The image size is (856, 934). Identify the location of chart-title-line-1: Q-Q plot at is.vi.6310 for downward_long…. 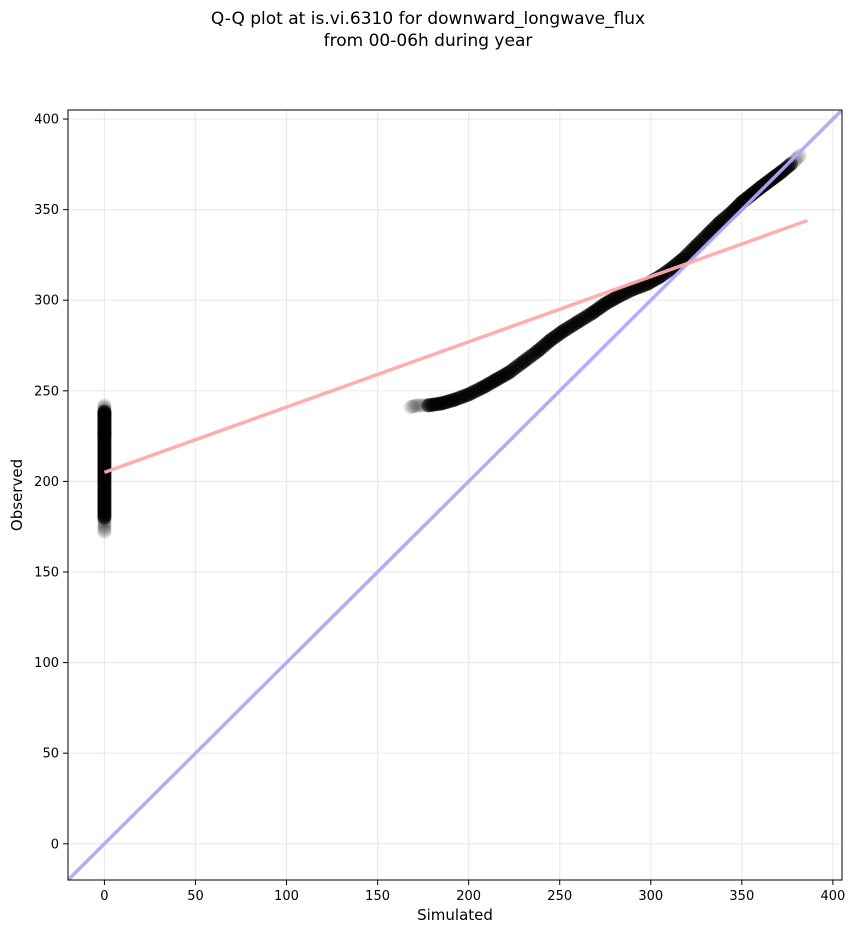
(428, 19).